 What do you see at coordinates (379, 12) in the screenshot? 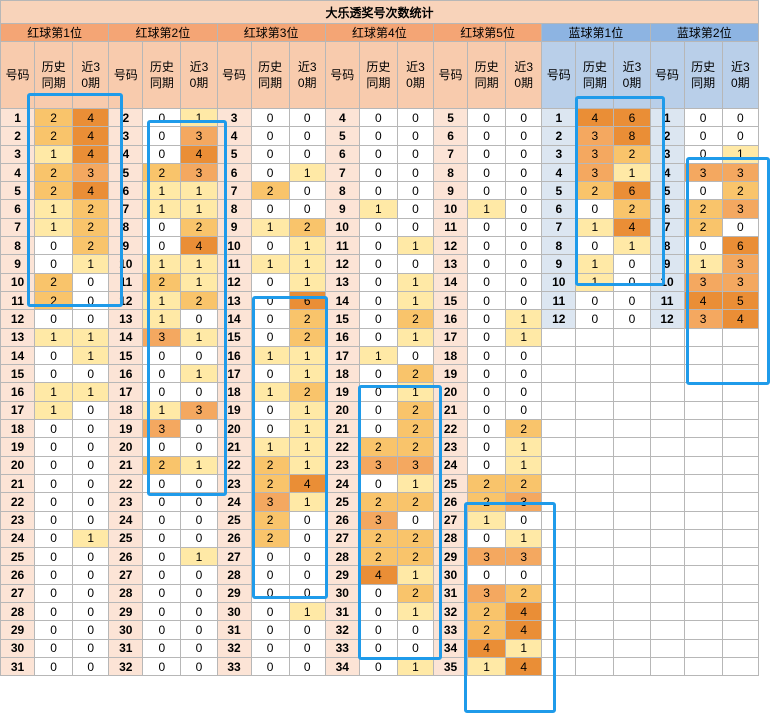
I see `sheet-title: 大乐透奖号次数统计` at bounding box center [379, 12].